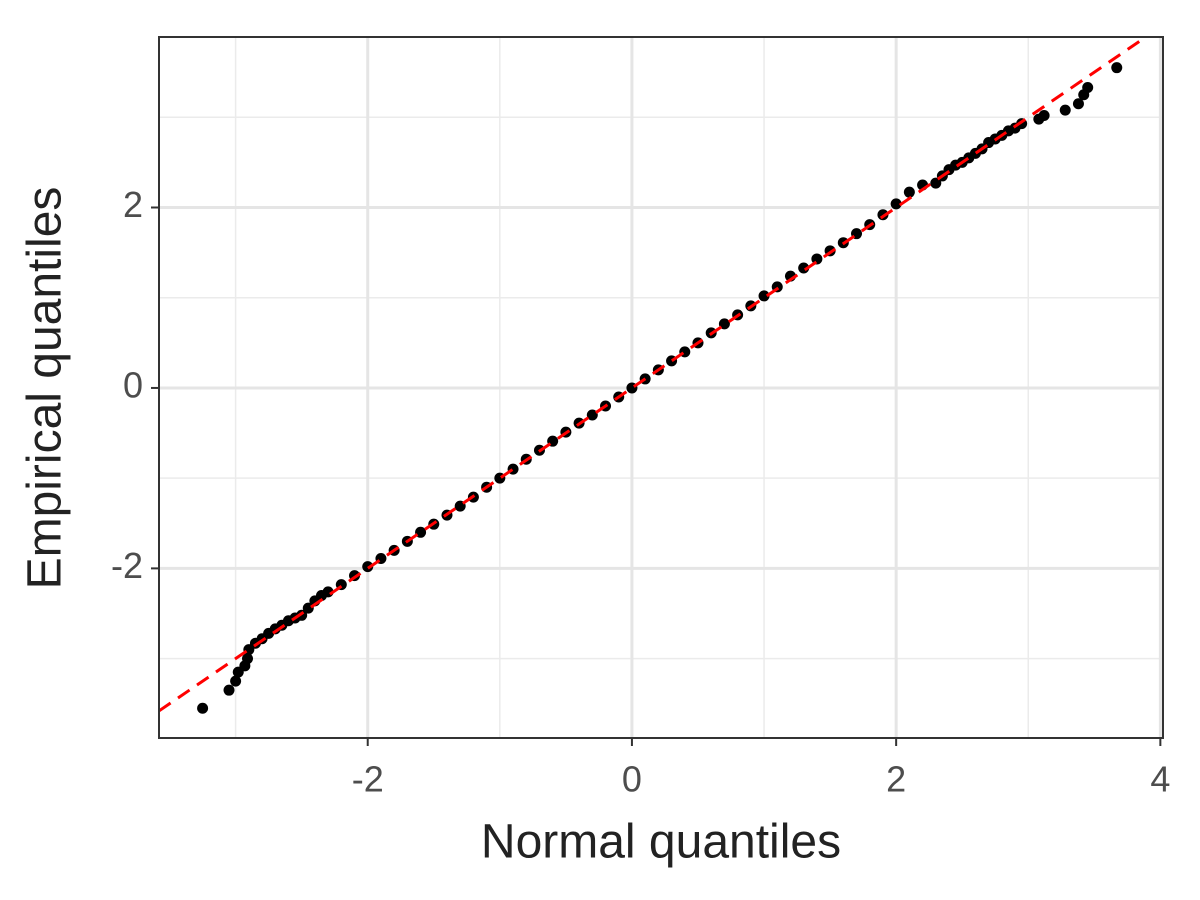 This screenshot has height=900, width=1200. I want to click on x-tick-label: 2, so click(896, 779).